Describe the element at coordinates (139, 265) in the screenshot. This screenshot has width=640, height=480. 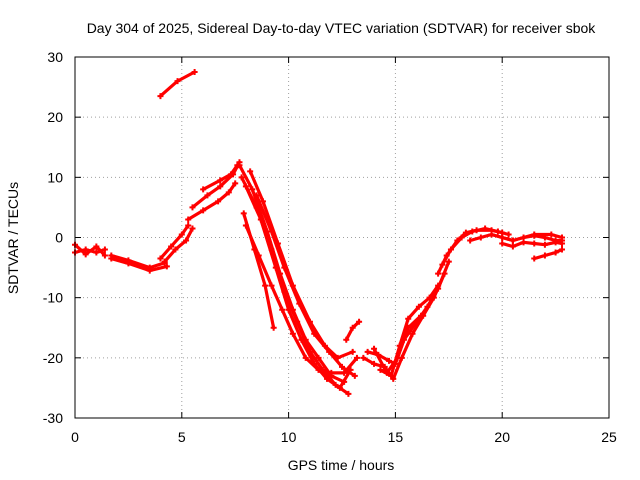
I see `series-trace-t4` at that location.